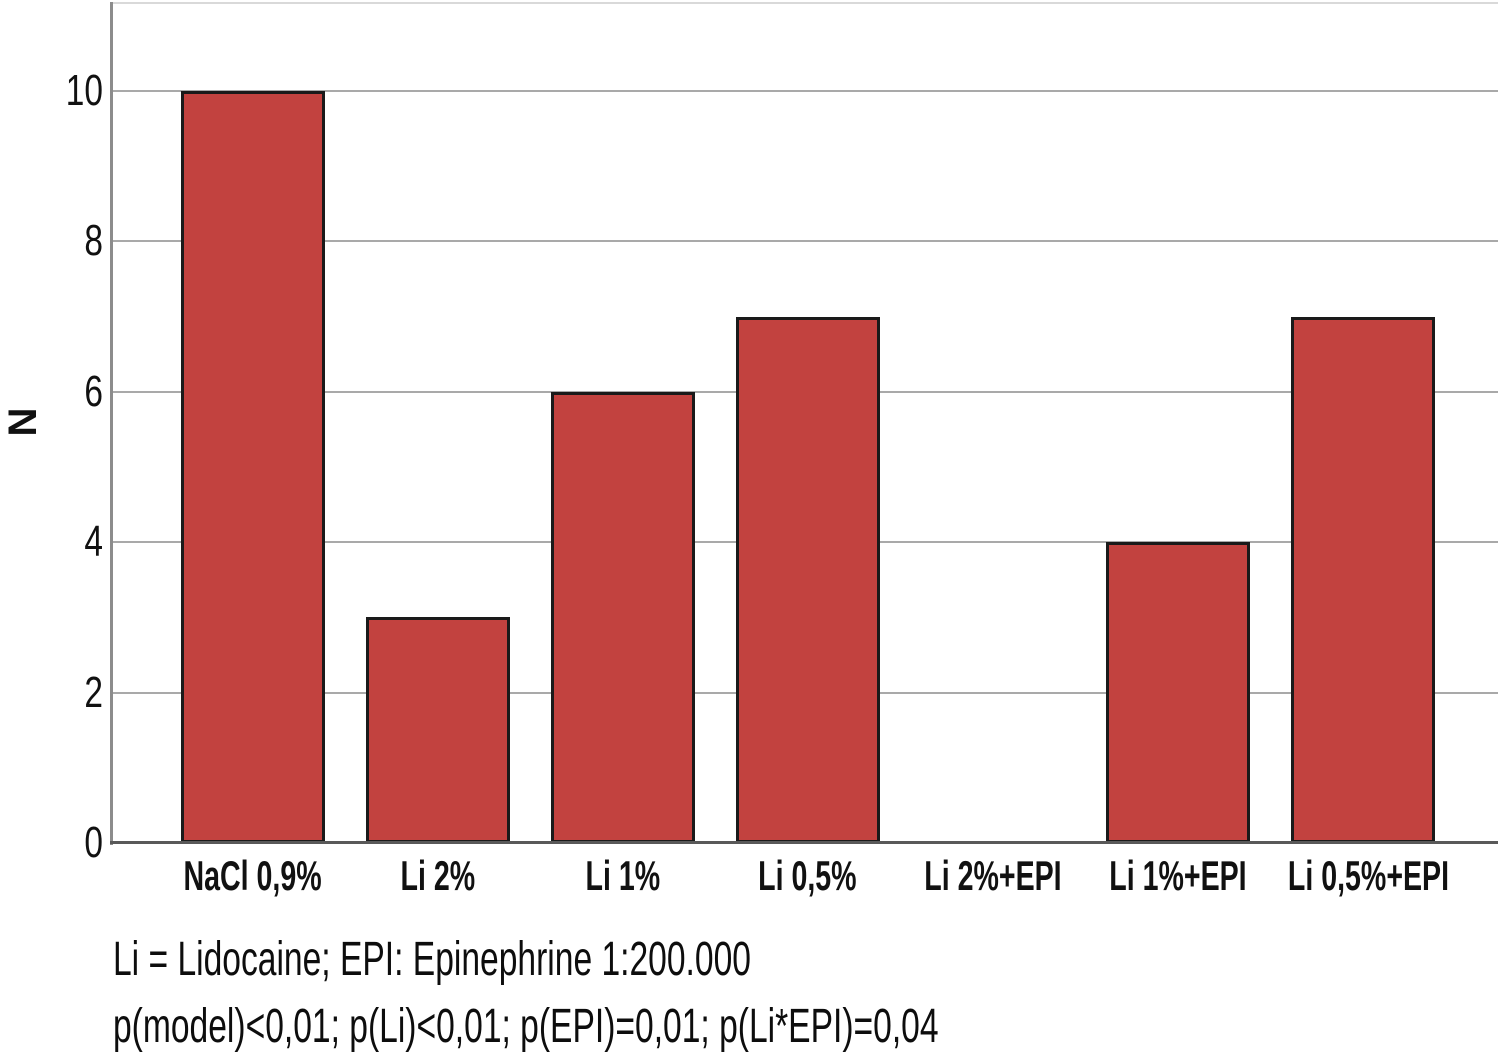 The height and width of the screenshot is (1061, 1508). What do you see at coordinates (1362, 580) in the screenshot?
I see `bar-Li 0,5%+EPI` at bounding box center [1362, 580].